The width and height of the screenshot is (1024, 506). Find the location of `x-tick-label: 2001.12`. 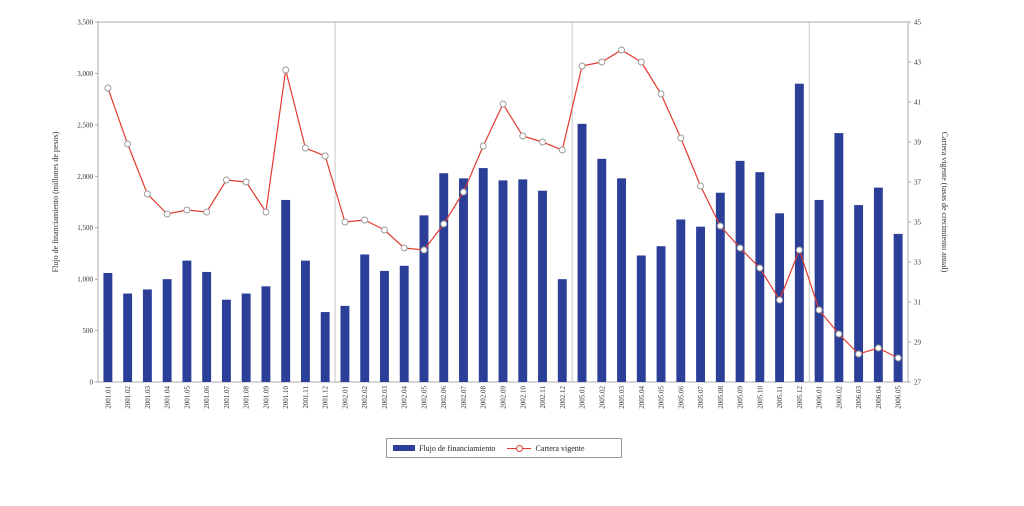

x-tick-label: 2001.12 is located at coordinates (326, 397).